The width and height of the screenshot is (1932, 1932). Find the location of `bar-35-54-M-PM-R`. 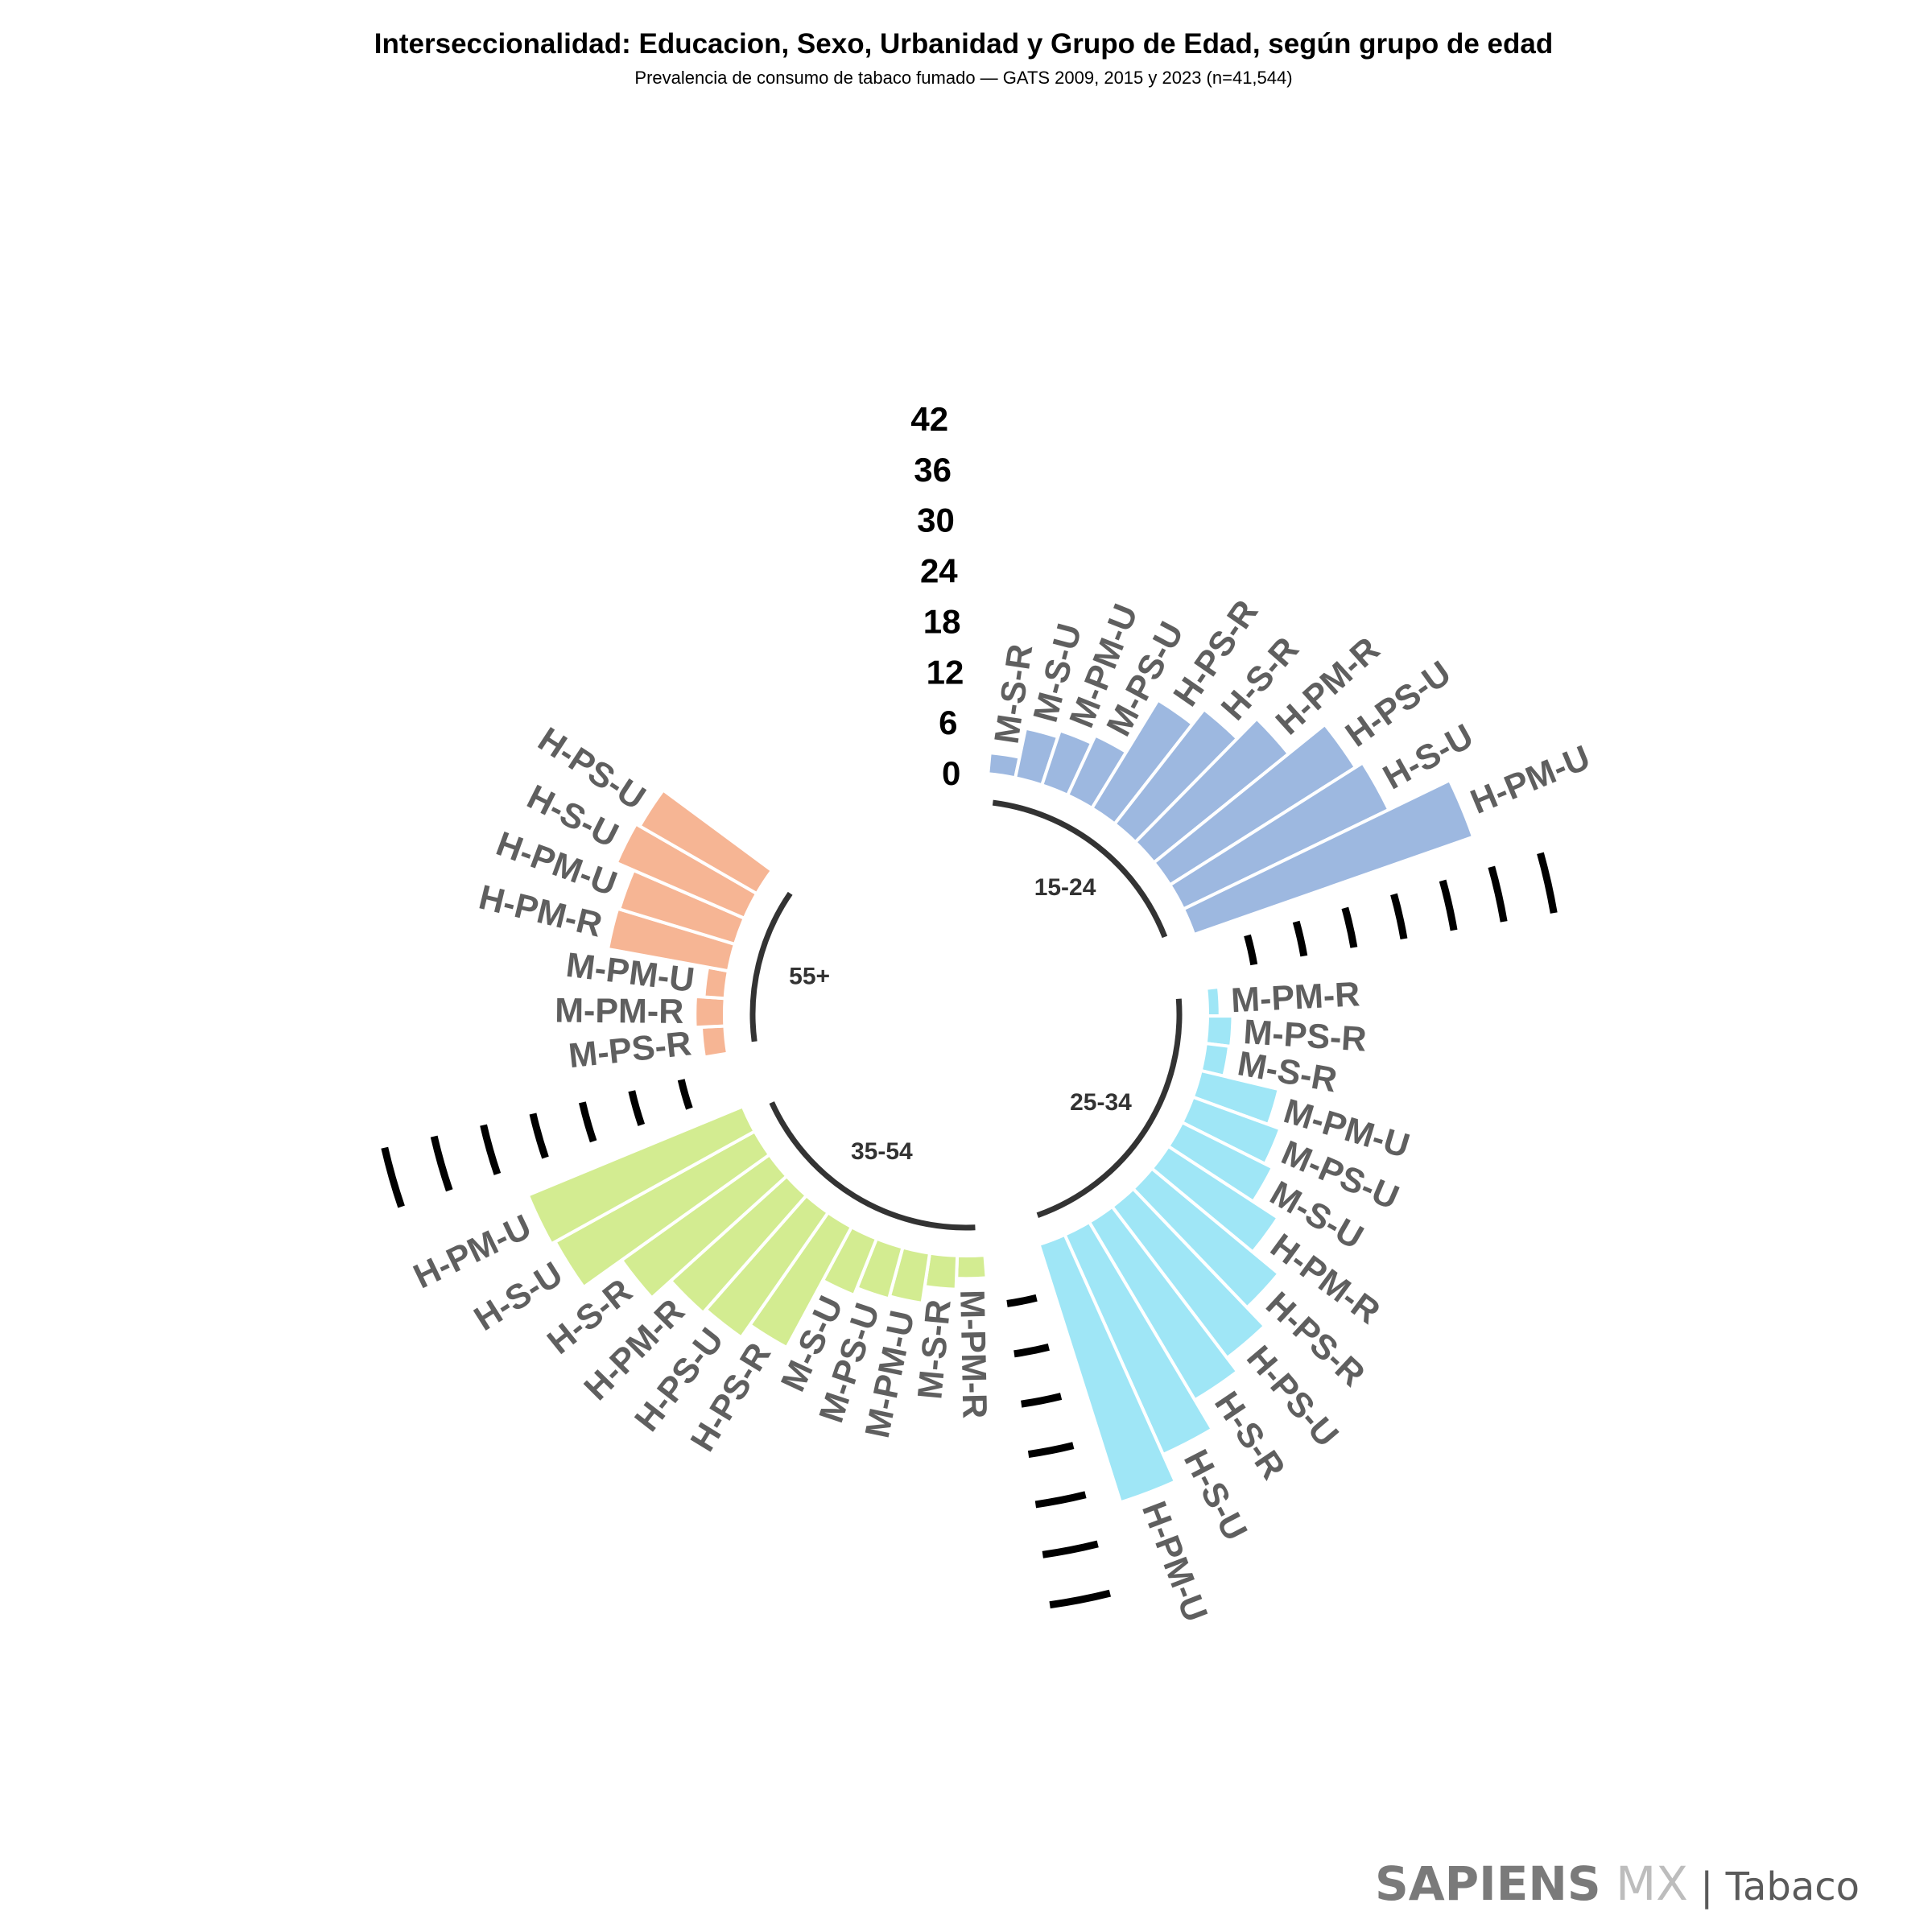

bar-35-54-M-PM-R is located at coordinates (972, 1267).